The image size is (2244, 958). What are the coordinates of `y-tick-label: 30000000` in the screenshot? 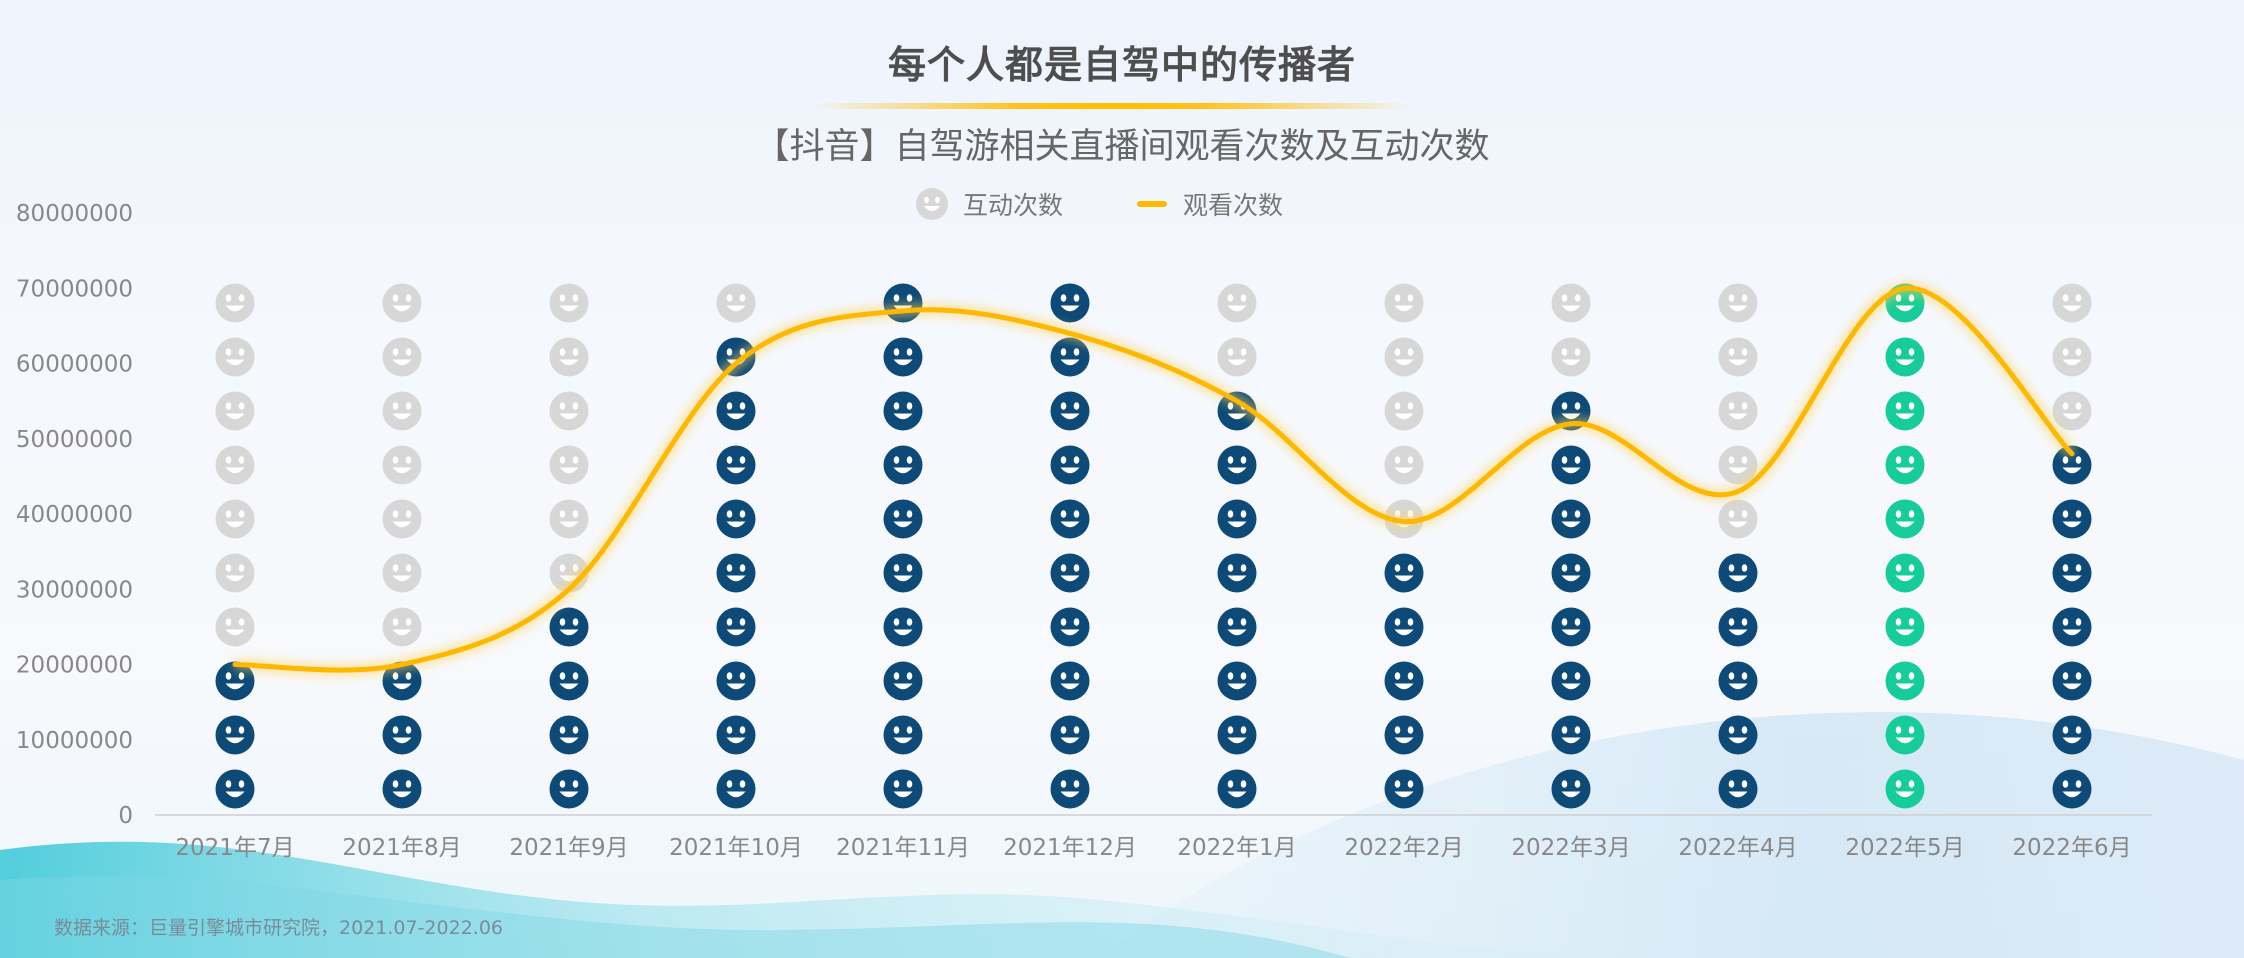 It's located at (74, 590).